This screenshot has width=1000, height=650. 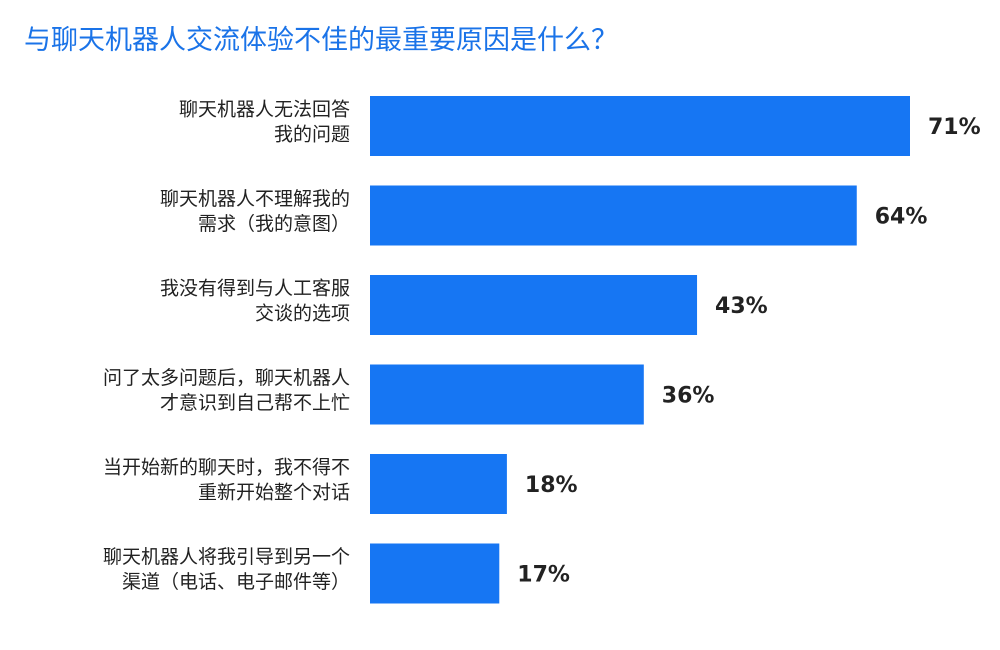 I want to click on category-label-1-line-0: 聊天机器人不理解我的, so click(x=255, y=199).